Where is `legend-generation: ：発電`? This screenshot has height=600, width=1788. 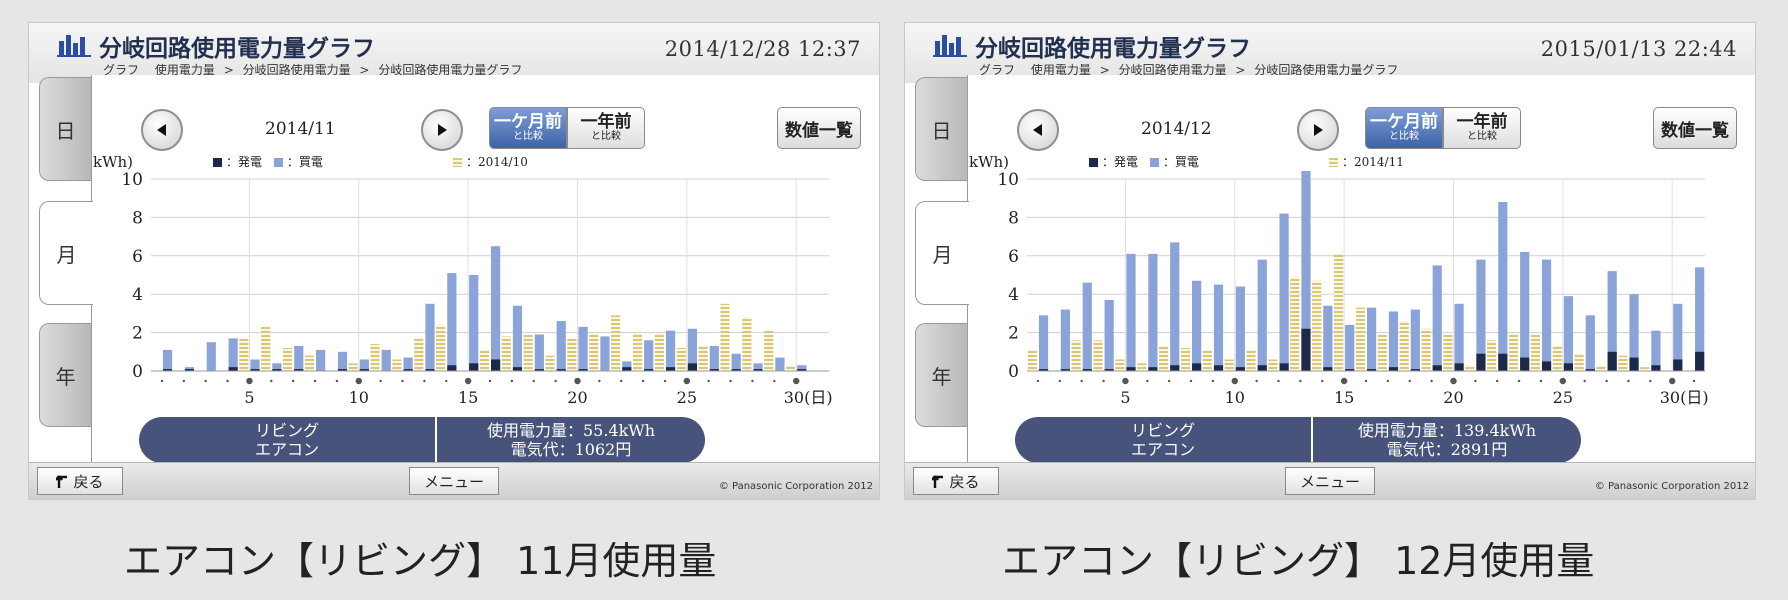
legend-generation: ：発電 is located at coordinates (244, 162).